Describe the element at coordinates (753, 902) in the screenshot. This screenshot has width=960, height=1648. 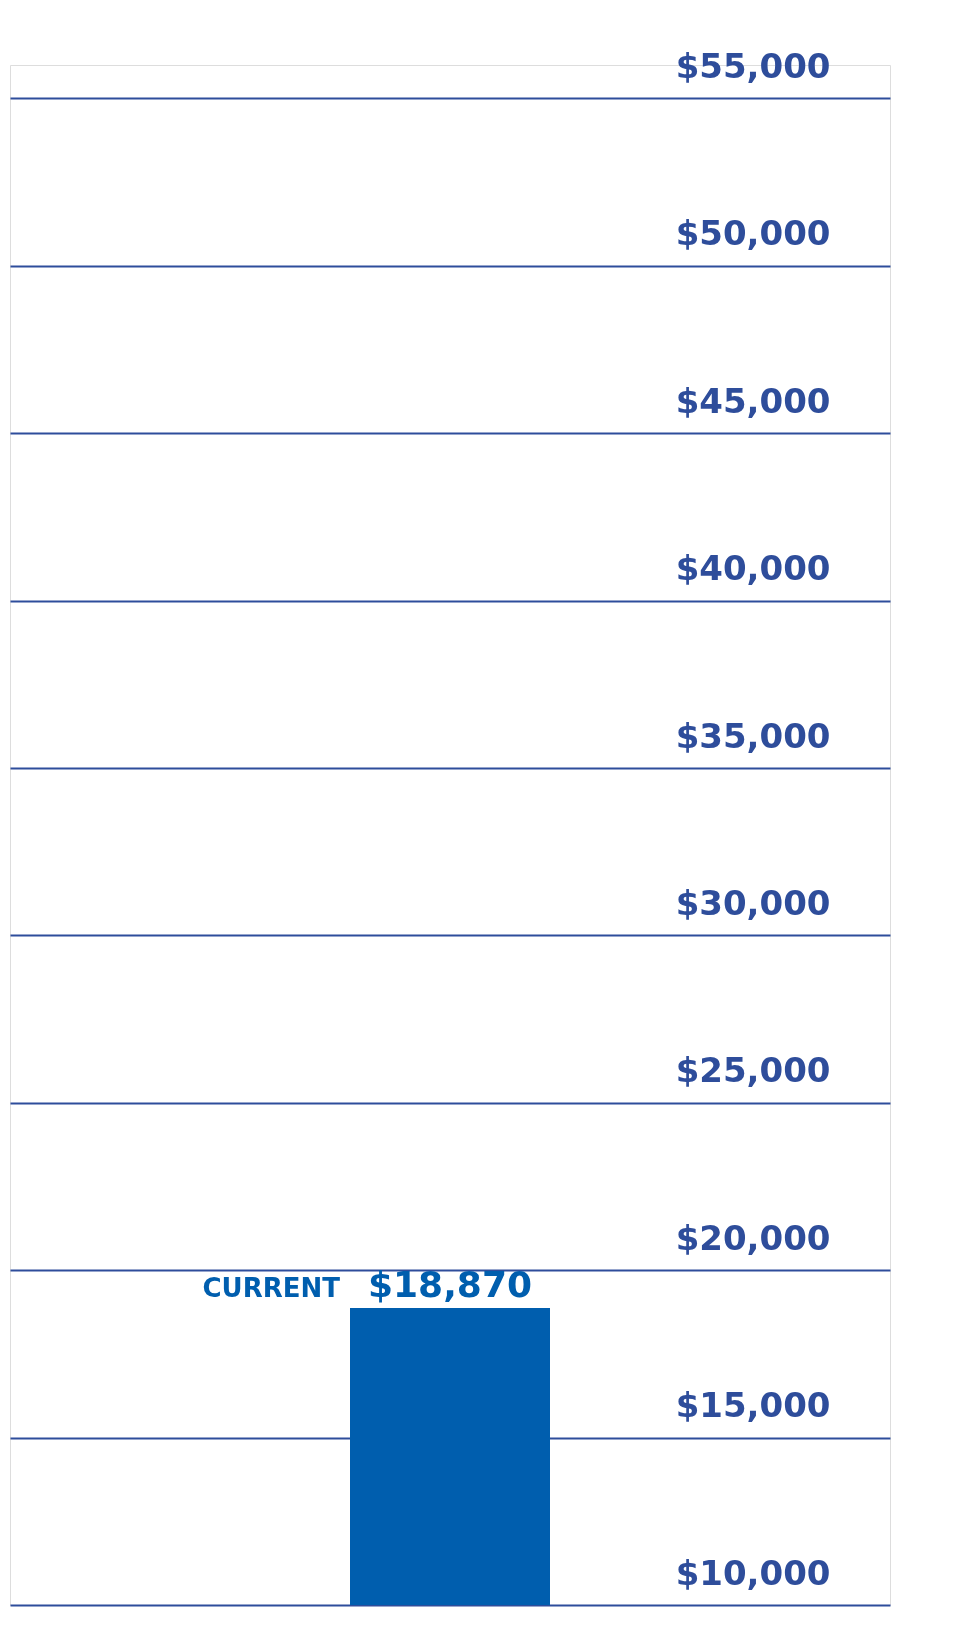
I see `y-tick-label: $30,000` at that location.